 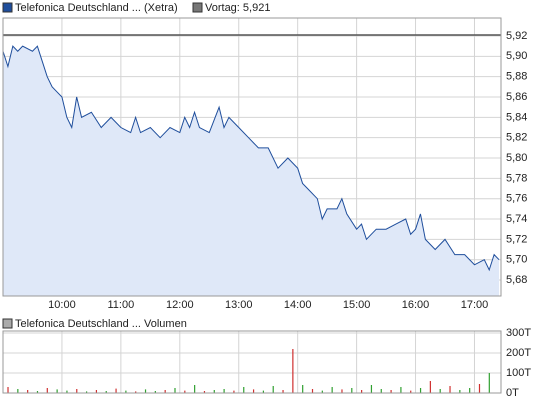 What do you see at coordinates (298, 305) in the screenshot?
I see `x-tick-label: 14:00` at bounding box center [298, 305].